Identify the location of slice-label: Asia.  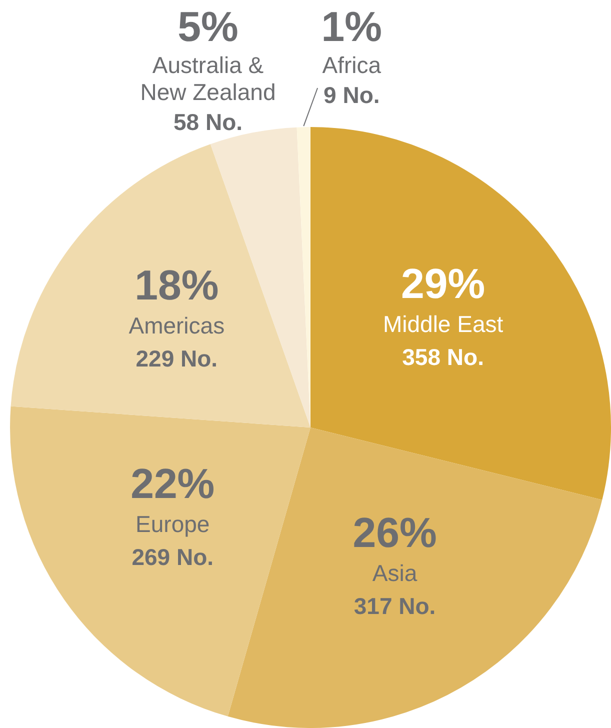
(395, 573).